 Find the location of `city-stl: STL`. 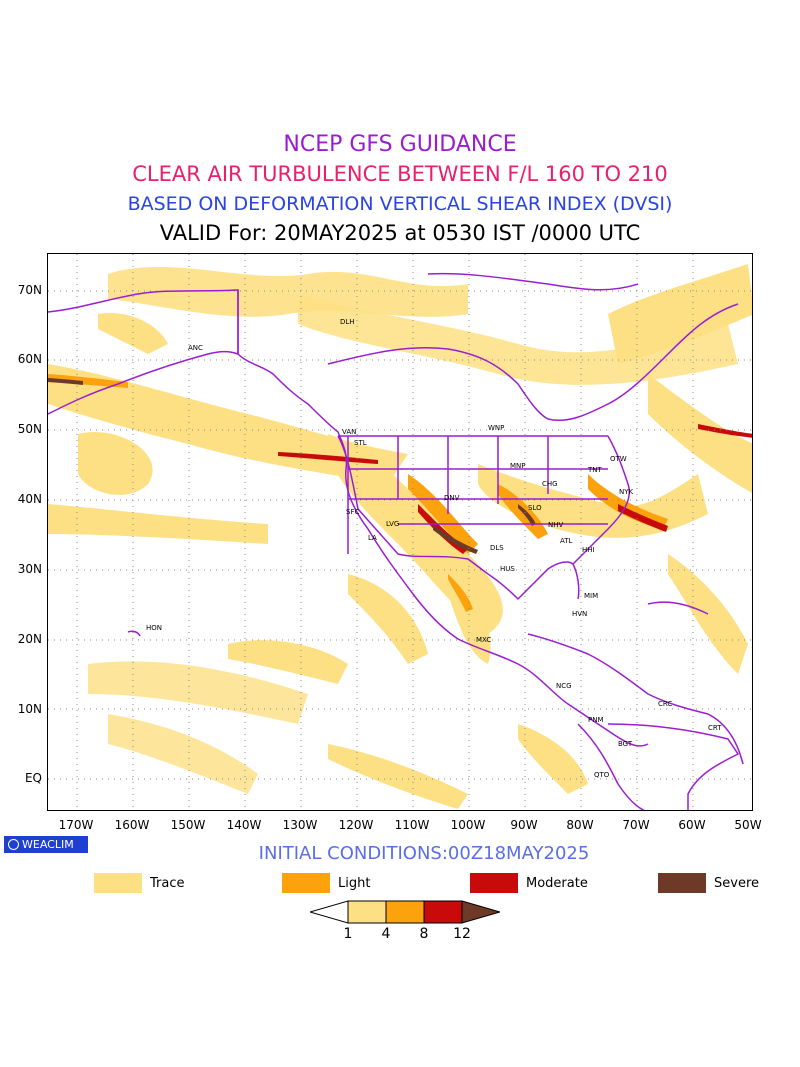

city-stl: STL is located at coordinates (360, 443).